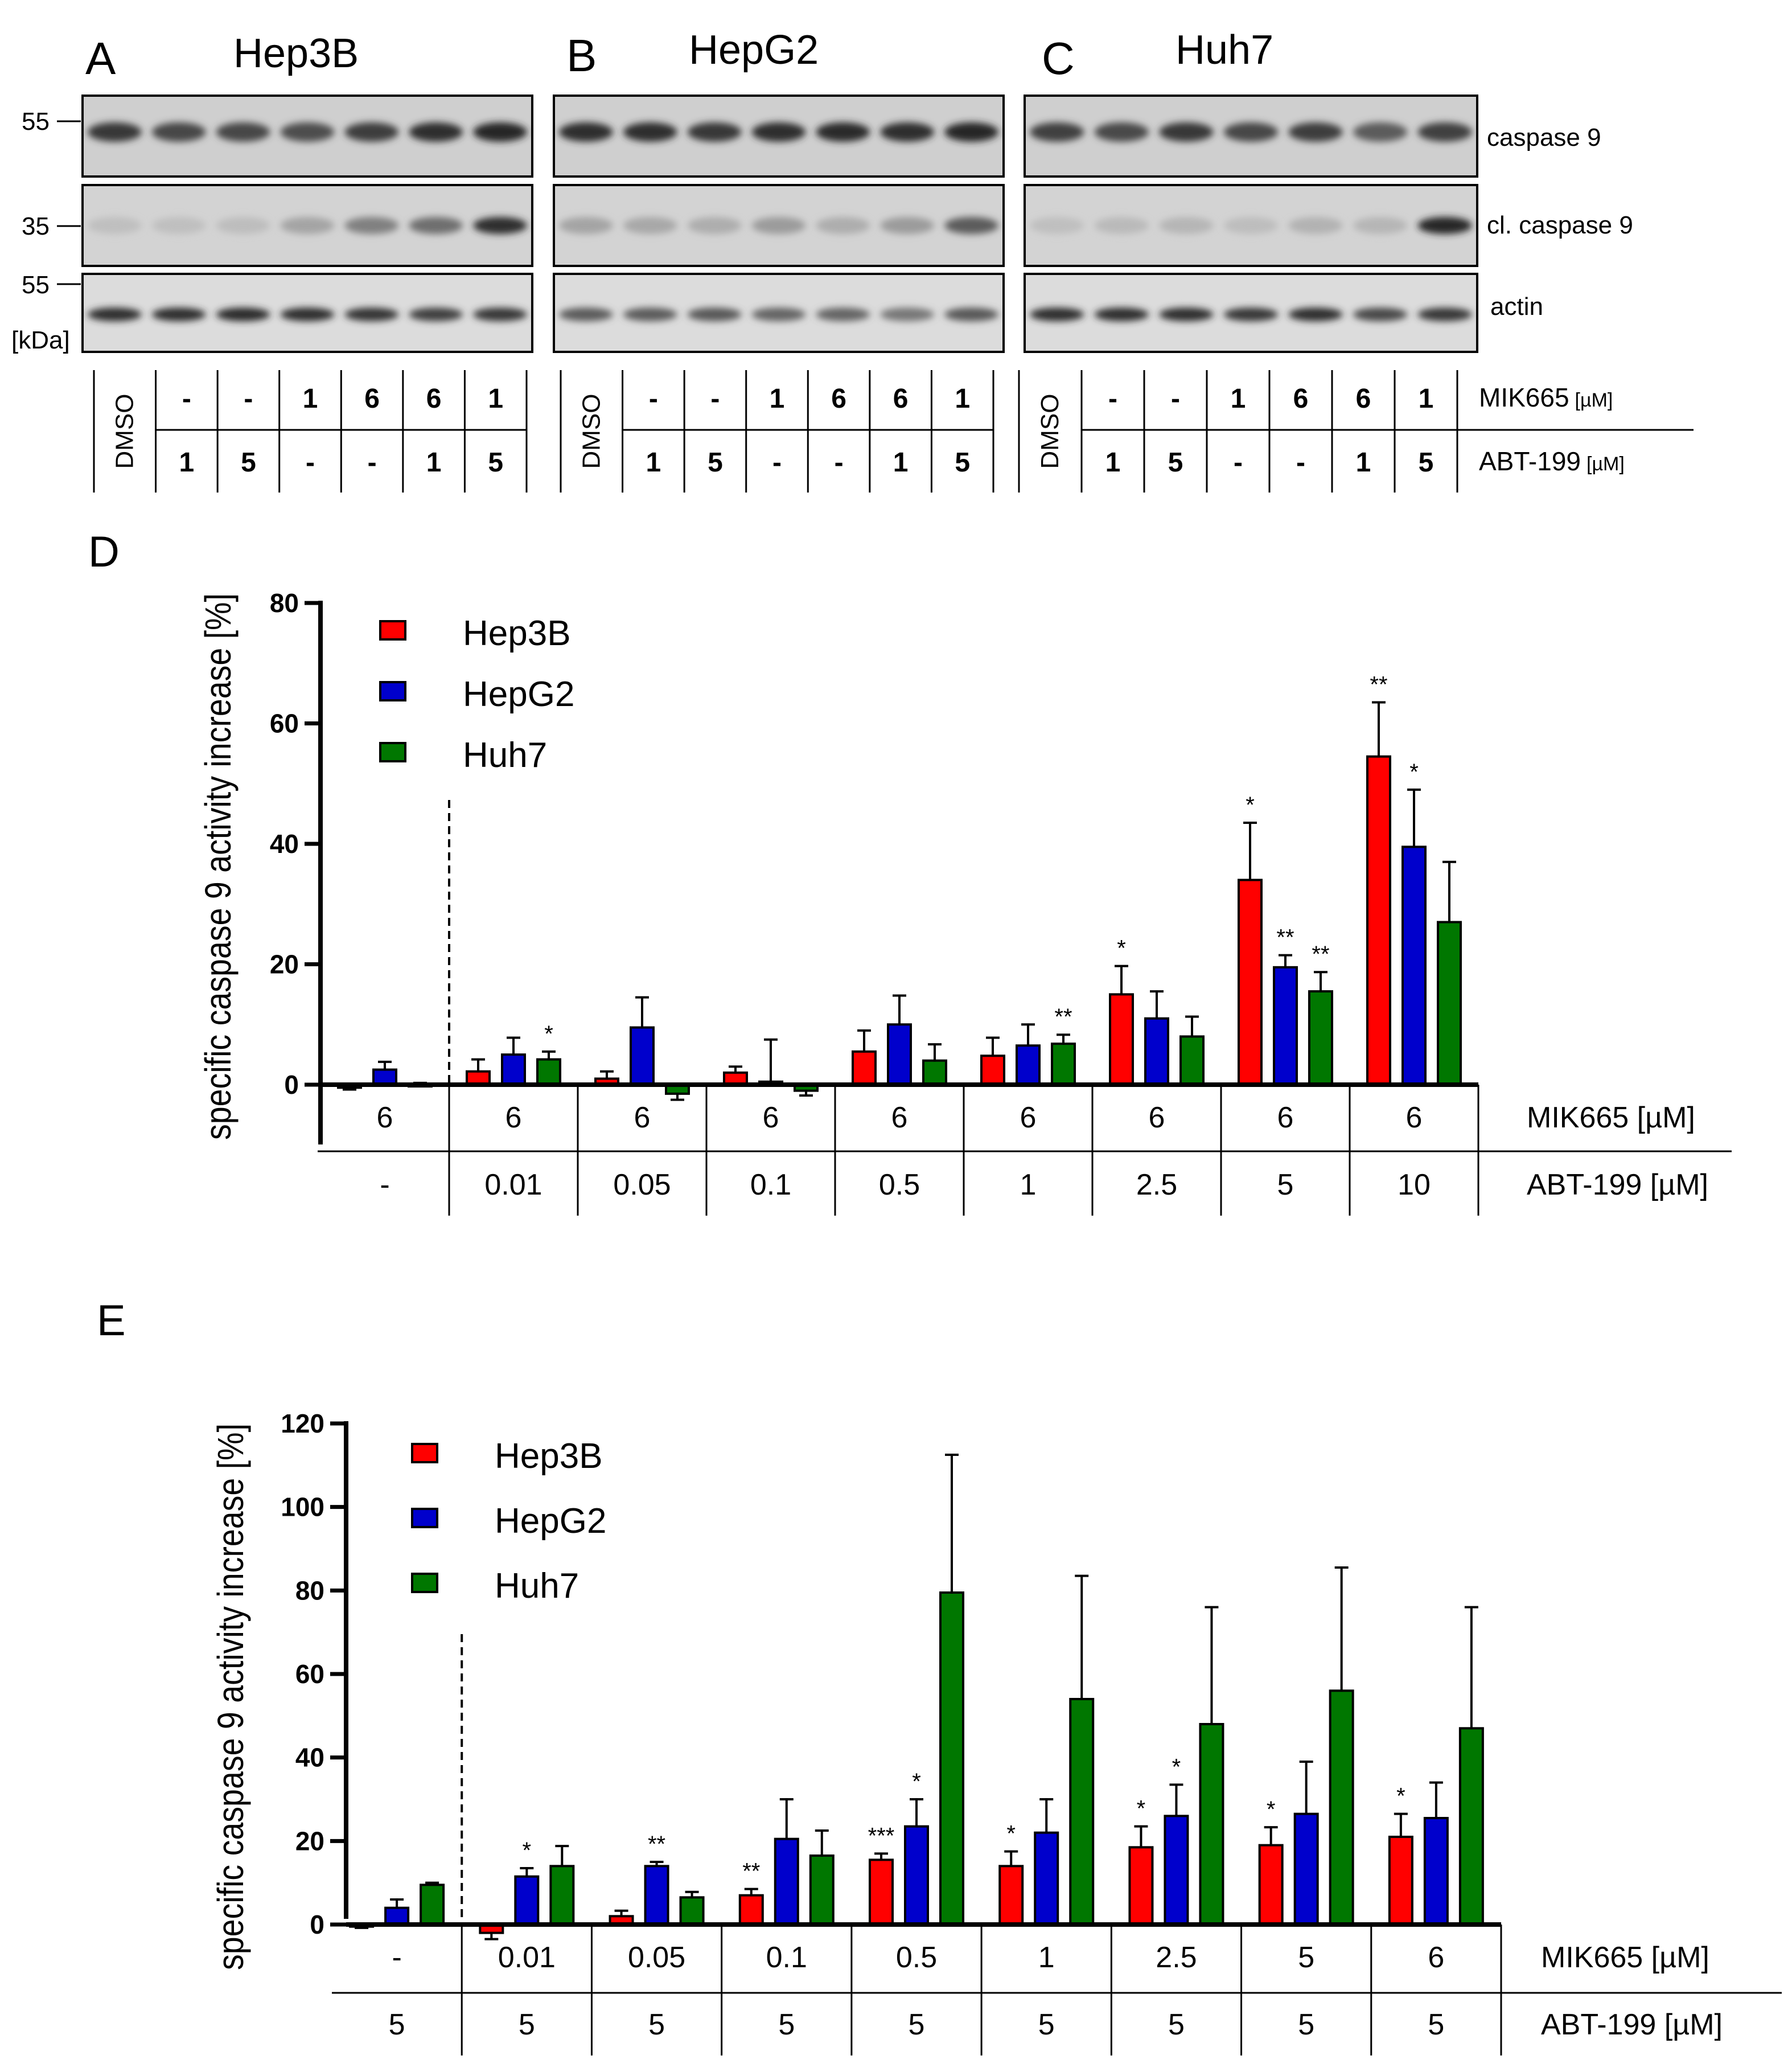 The image size is (1792, 2072). What do you see at coordinates (36, 122) in the screenshot?
I see `mw-marker-55-top: 55` at bounding box center [36, 122].